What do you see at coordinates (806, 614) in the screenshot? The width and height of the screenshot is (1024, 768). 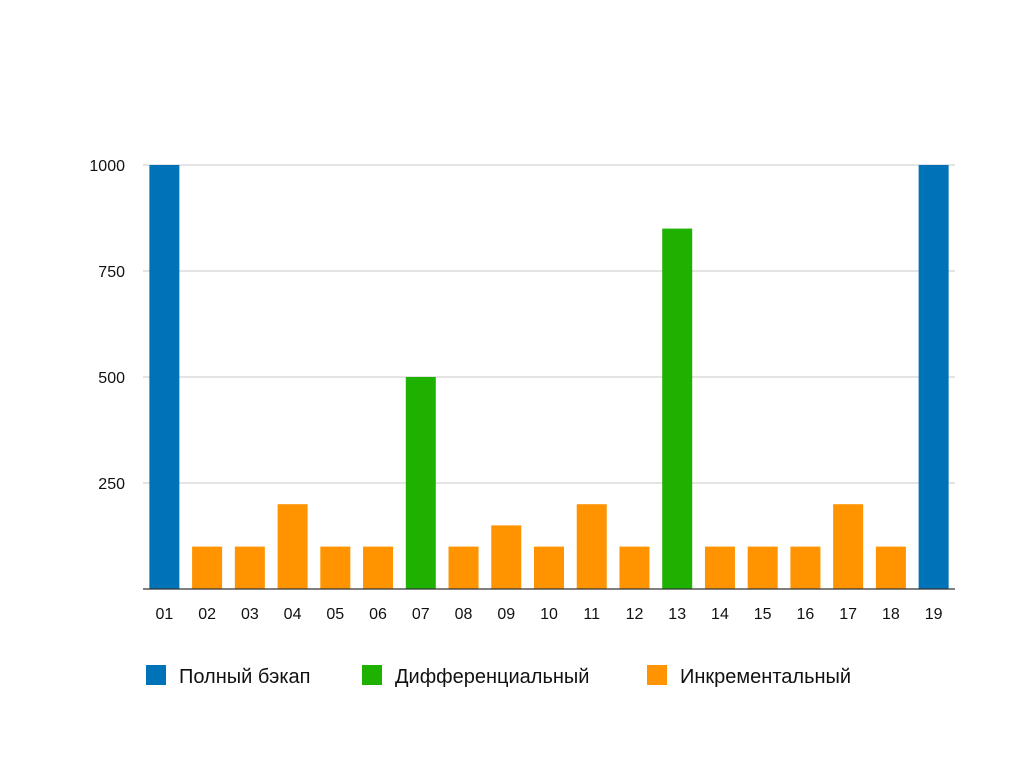 I see `x-tick-label: 16` at bounding box center [806, 614].